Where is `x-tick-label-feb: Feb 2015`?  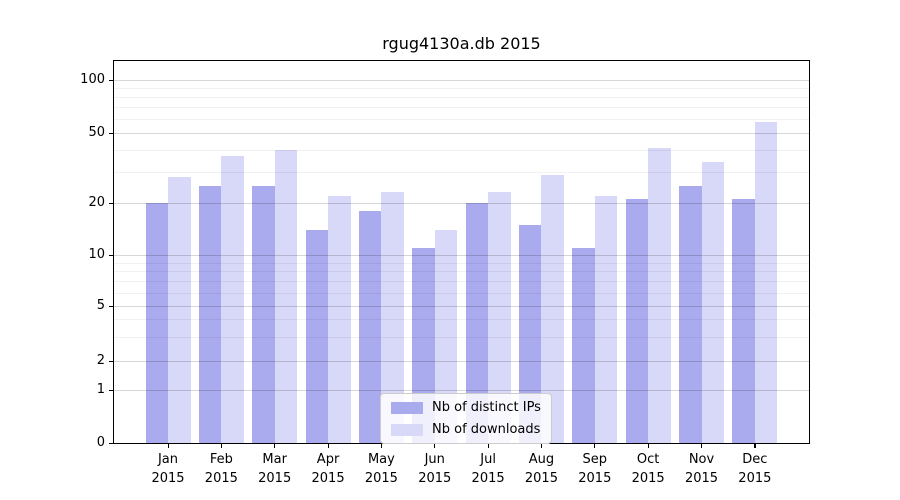
x-tick-label-feb: Feb 2015 is located at coordinates (221, 469).